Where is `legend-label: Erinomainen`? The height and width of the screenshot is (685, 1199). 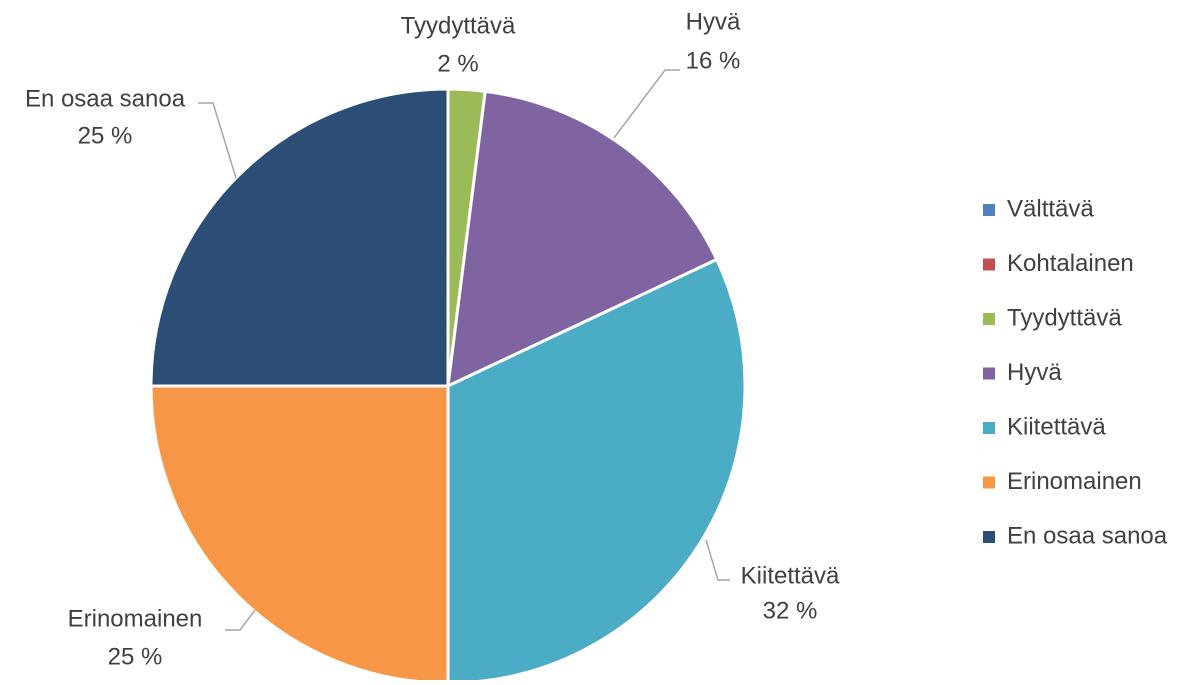
legend-label: Erinomainen is located at coordinates (1074, 481).